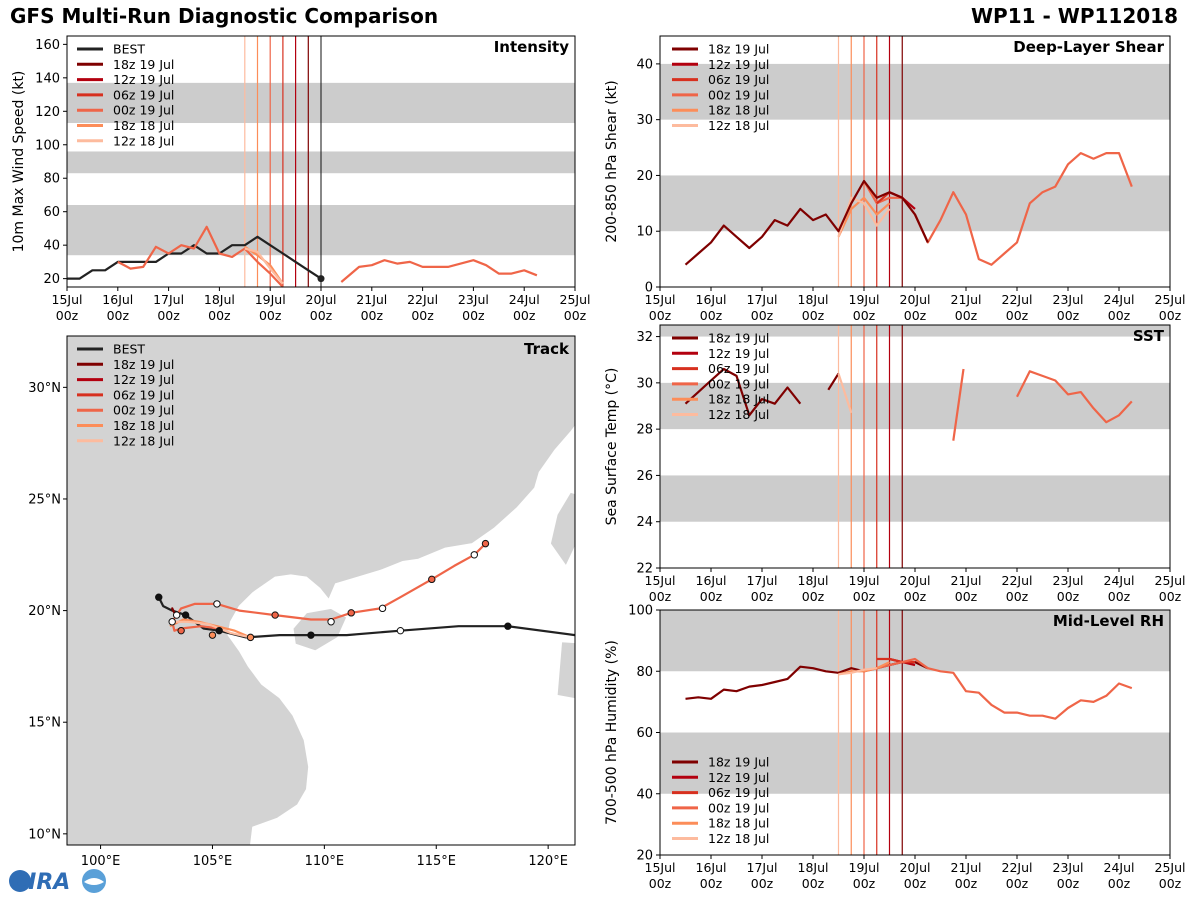 This screenshot has height=900, width=1200. What do you see at coordinates (644, 232) in the screenshot?
I see `y-tick-label: 10` at bounding box center [644, 232].